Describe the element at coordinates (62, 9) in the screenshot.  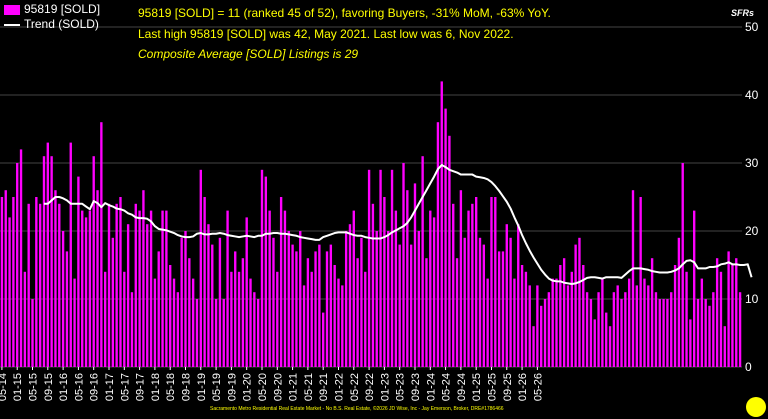
I see `legend-label-bars: 95819 [SOLD]` at that location.